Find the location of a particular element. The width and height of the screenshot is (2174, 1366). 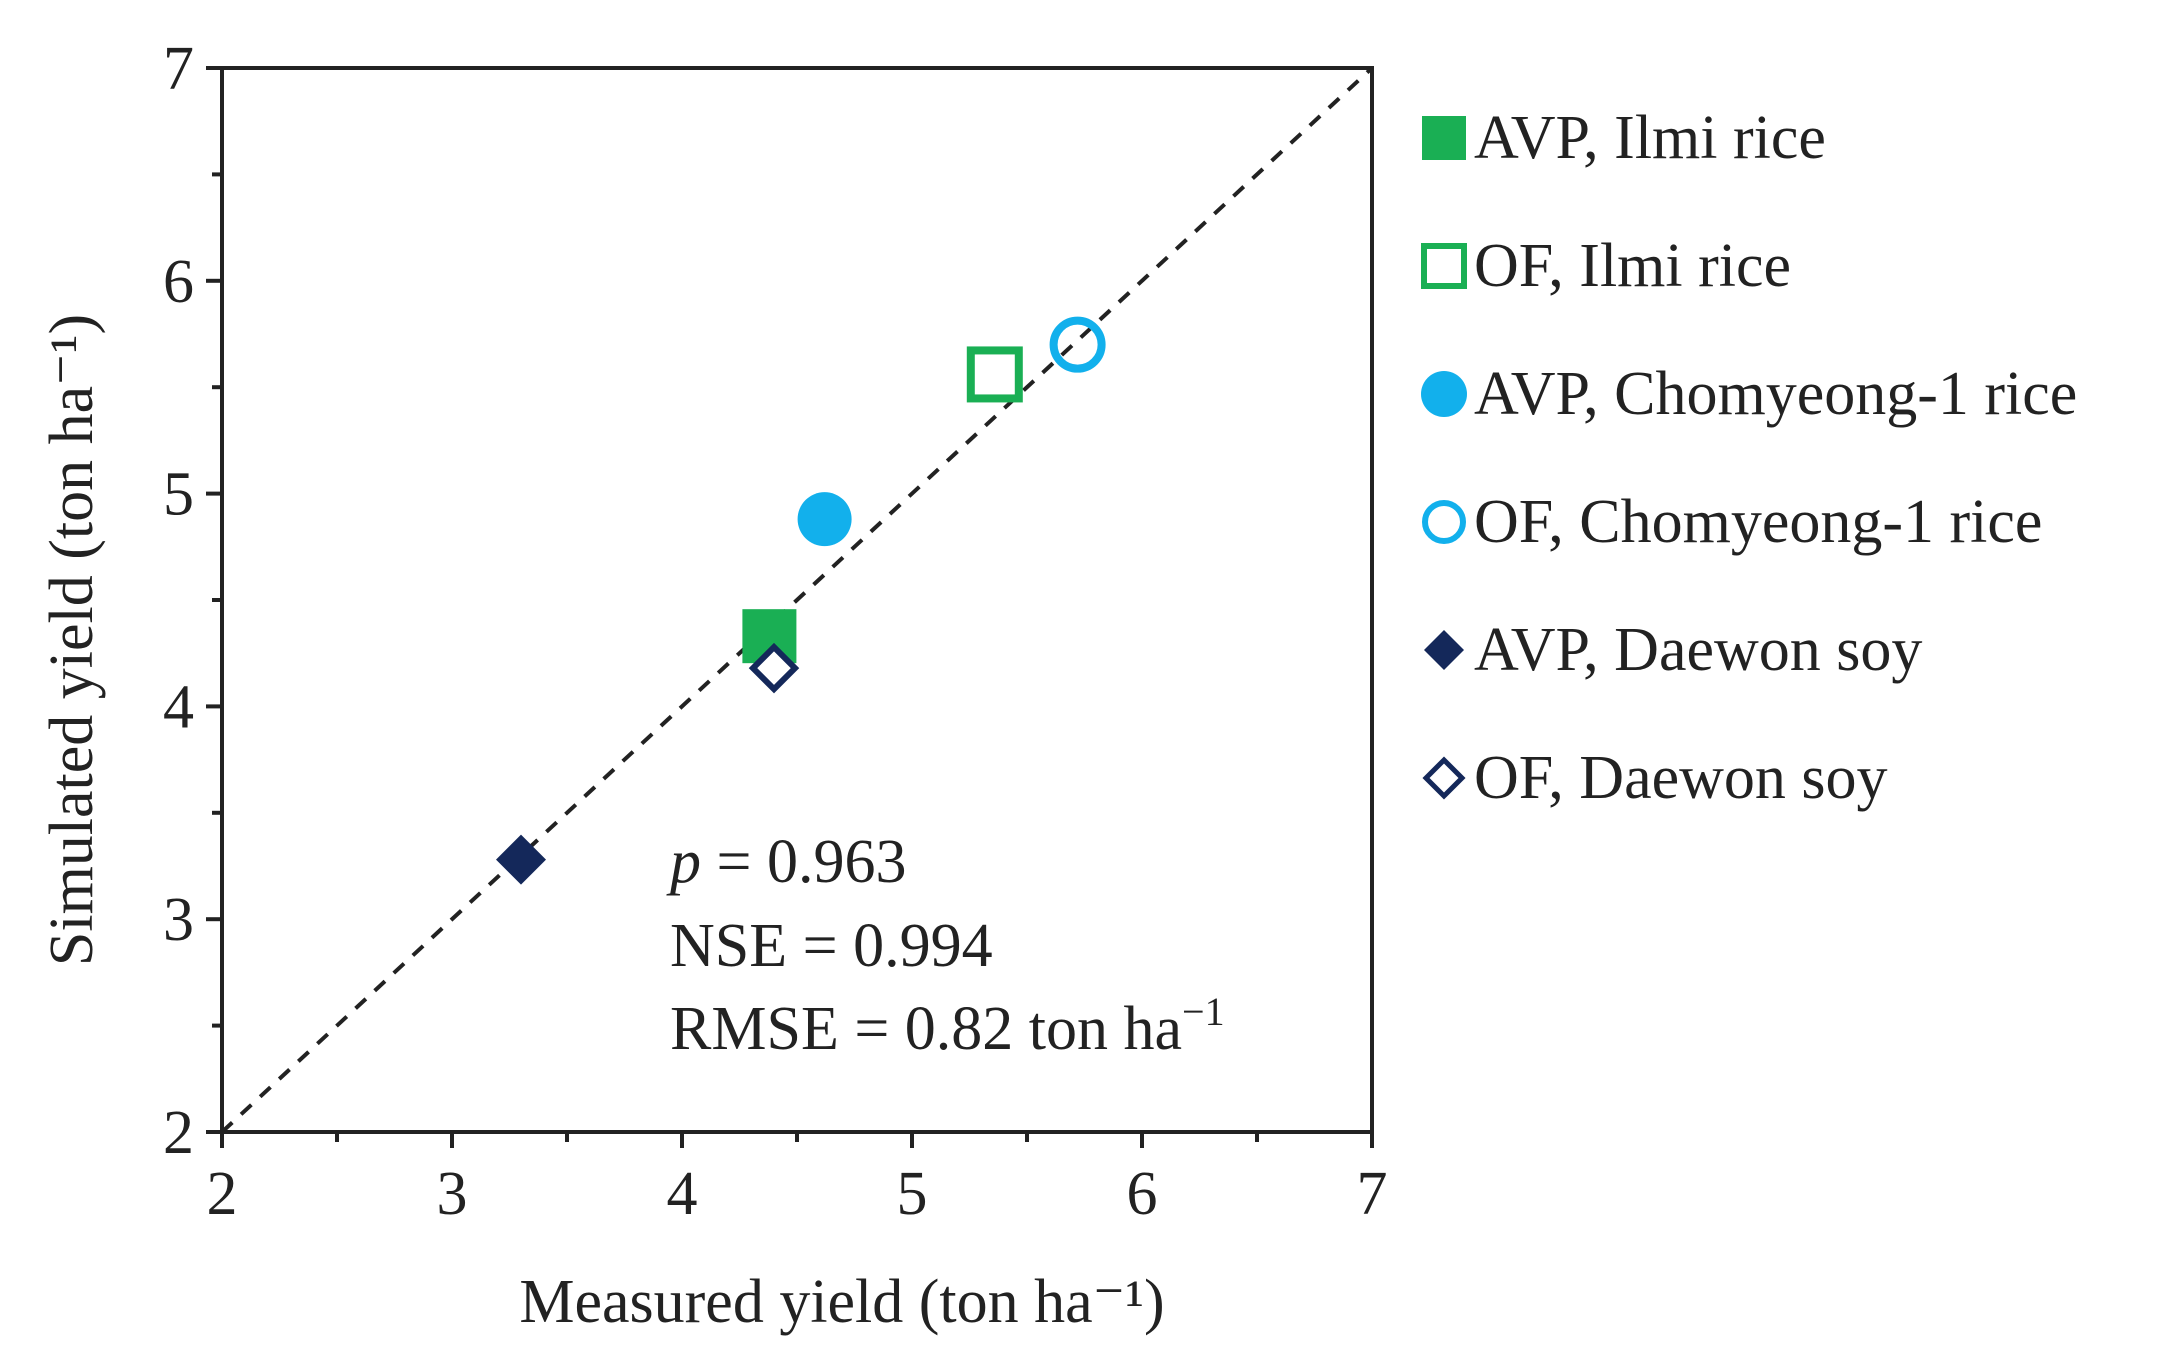

p-value-text: p = 0.963 is located at coordinates (786, 862).